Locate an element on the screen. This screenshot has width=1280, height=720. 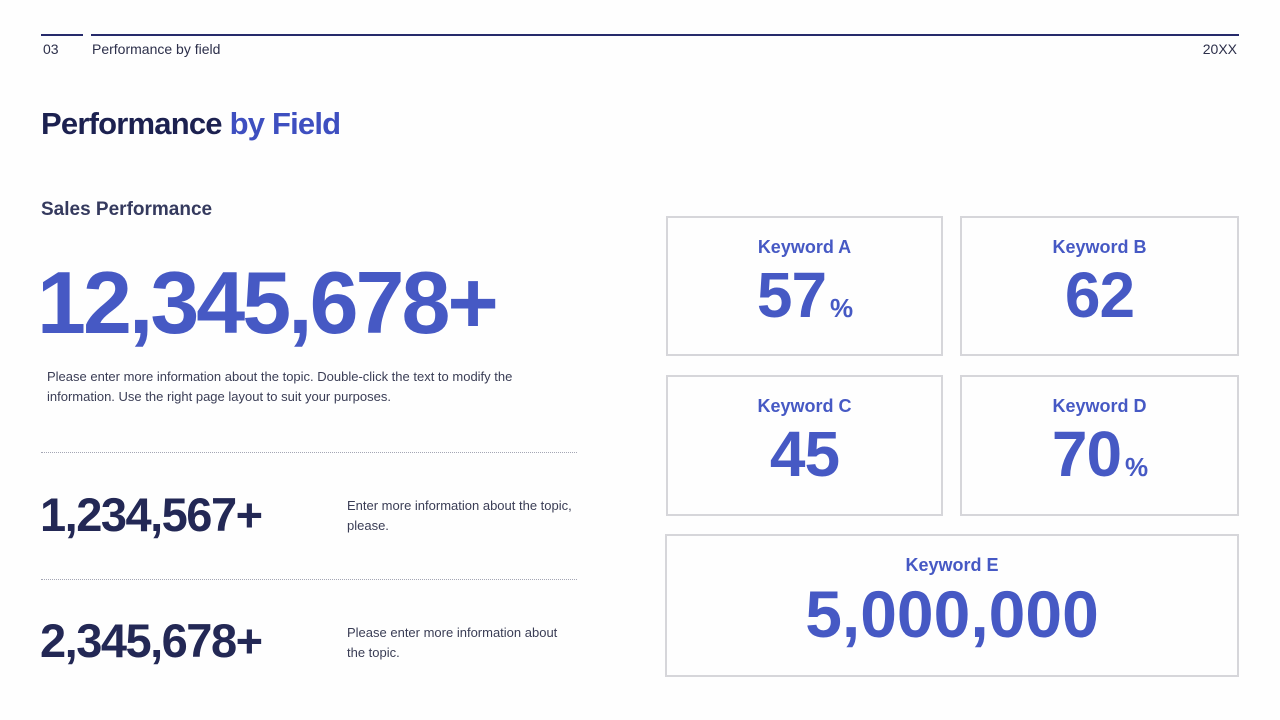
keyword-number: 62 is located at coordinates (1099, 295).